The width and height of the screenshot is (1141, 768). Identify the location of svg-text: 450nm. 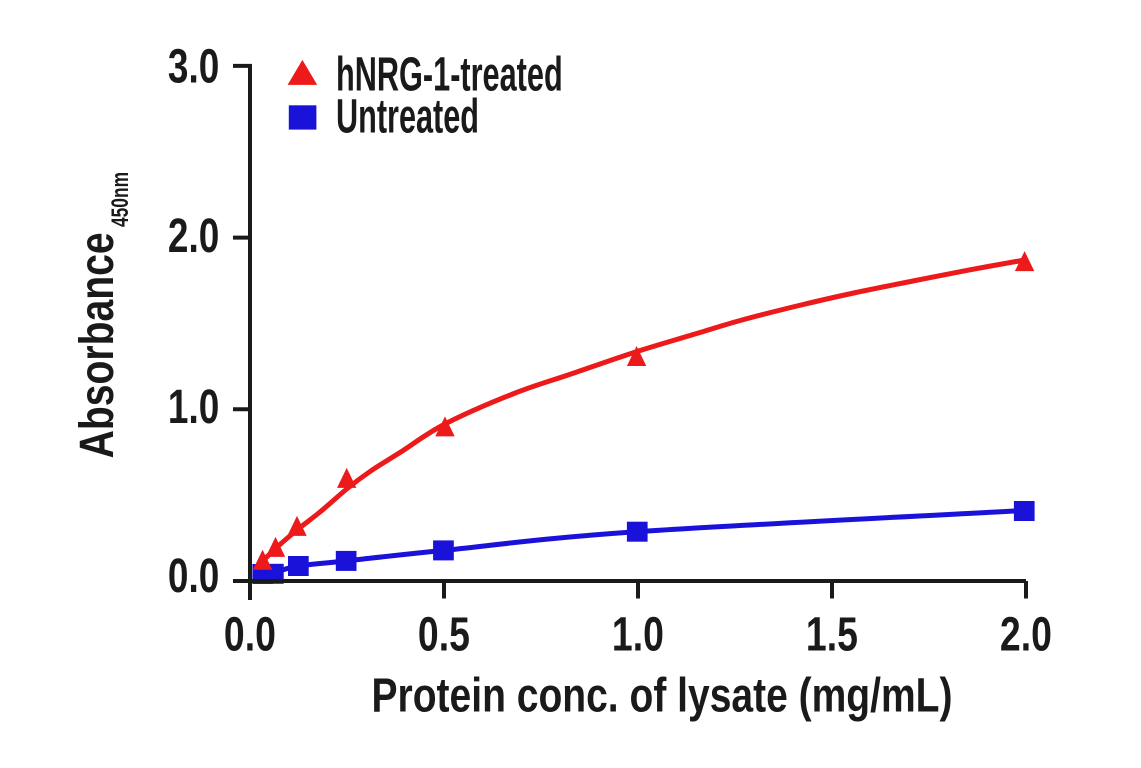
(120, 199).